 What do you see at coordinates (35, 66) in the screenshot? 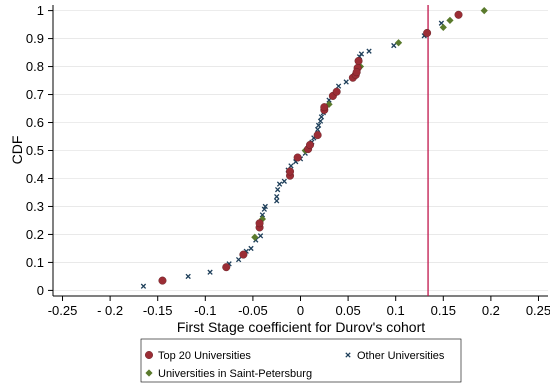
I see `y-tick-label: 0.8` at bounding box center [35, 66].